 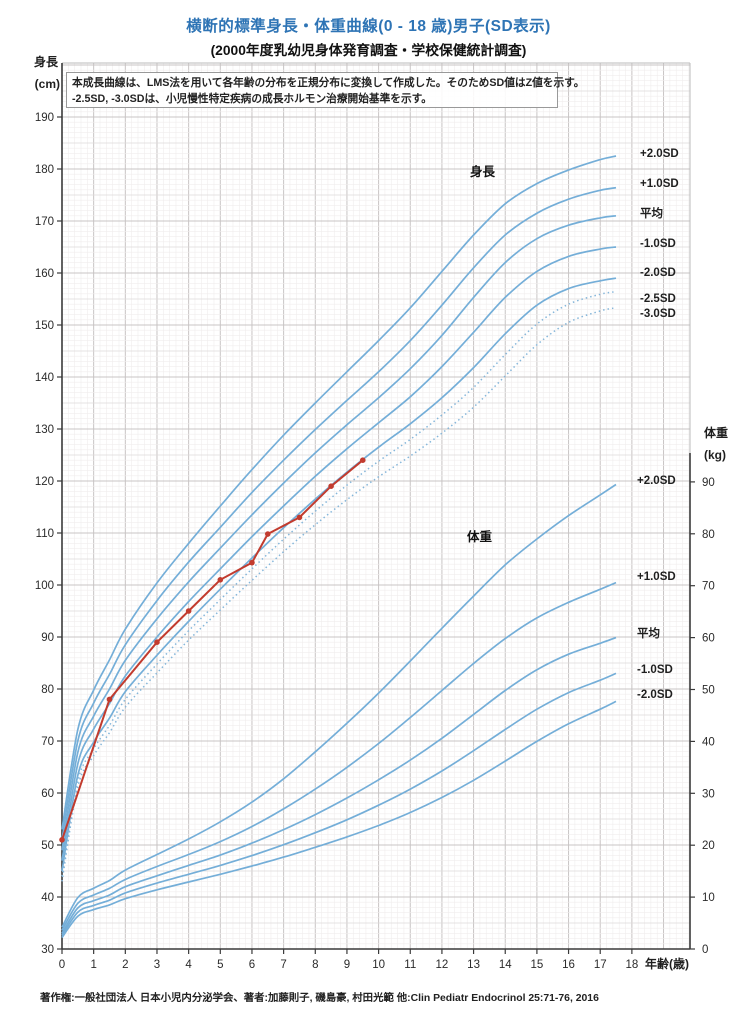 What do you see at coordinates (651, 213) in the screenshot?
I see `height-sd-label: 平均` at bounding box center [651, 213].